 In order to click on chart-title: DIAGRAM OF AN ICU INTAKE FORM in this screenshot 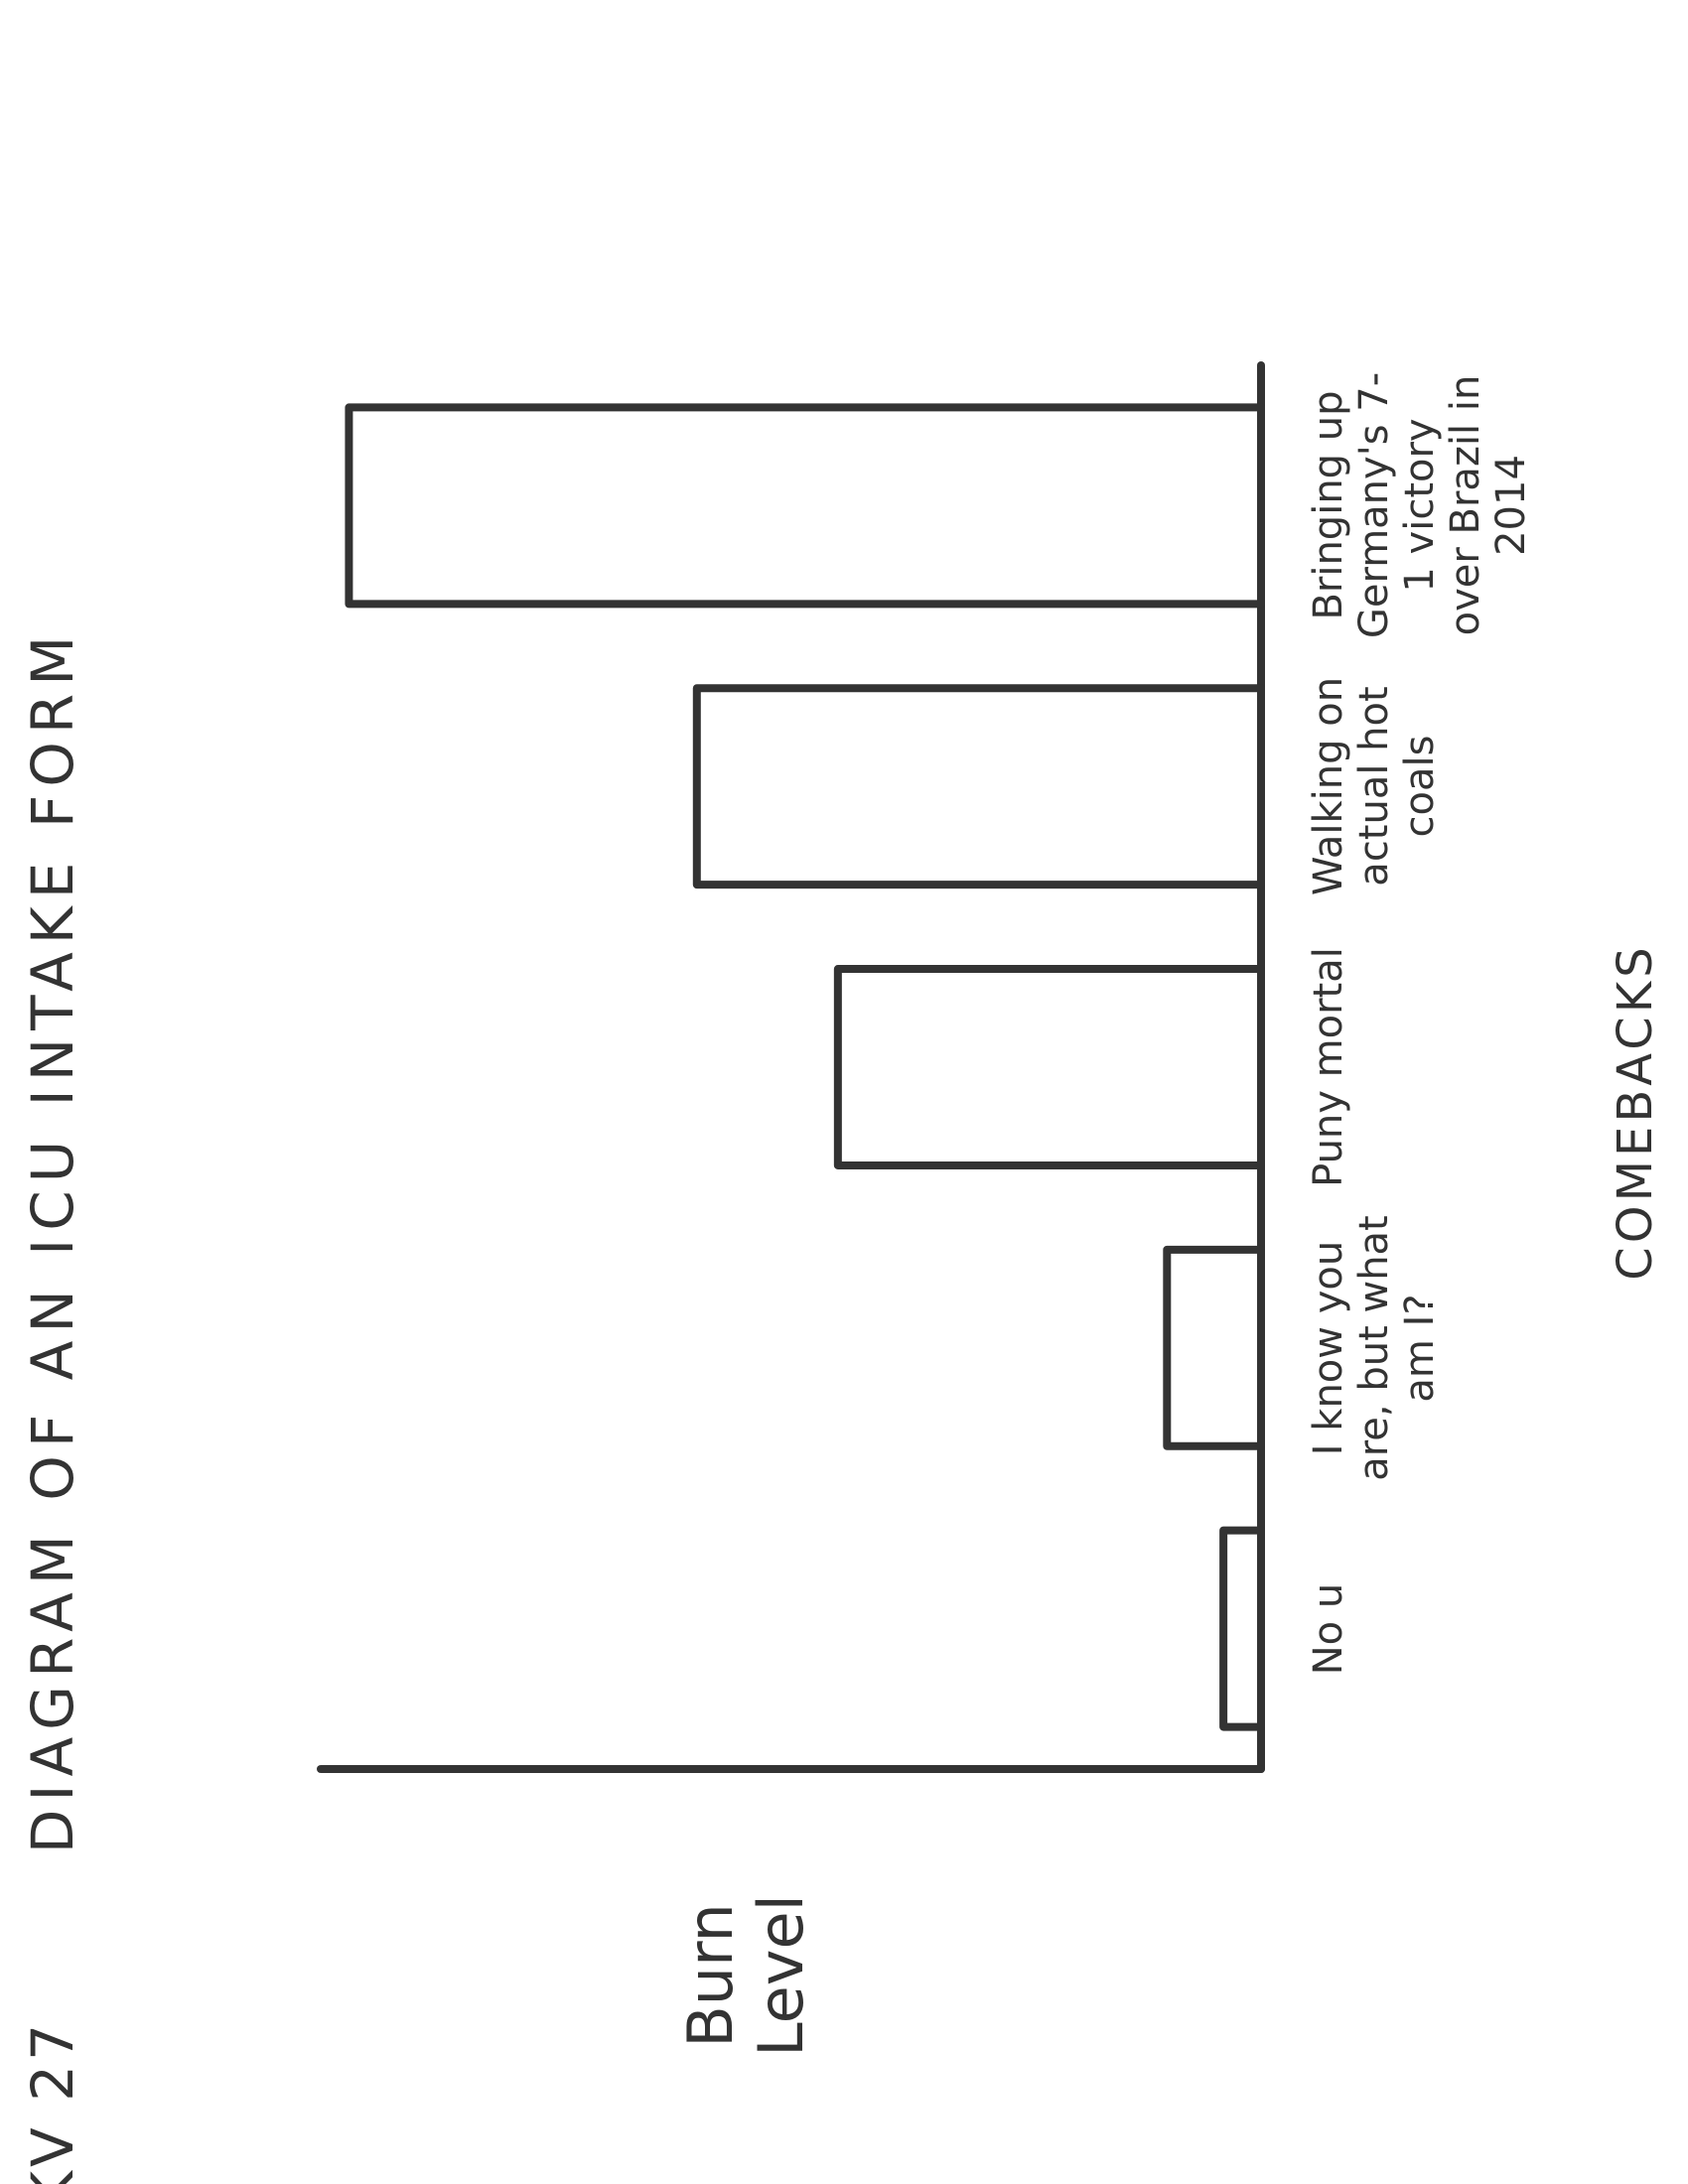, I will do `click(52, 1240)`.